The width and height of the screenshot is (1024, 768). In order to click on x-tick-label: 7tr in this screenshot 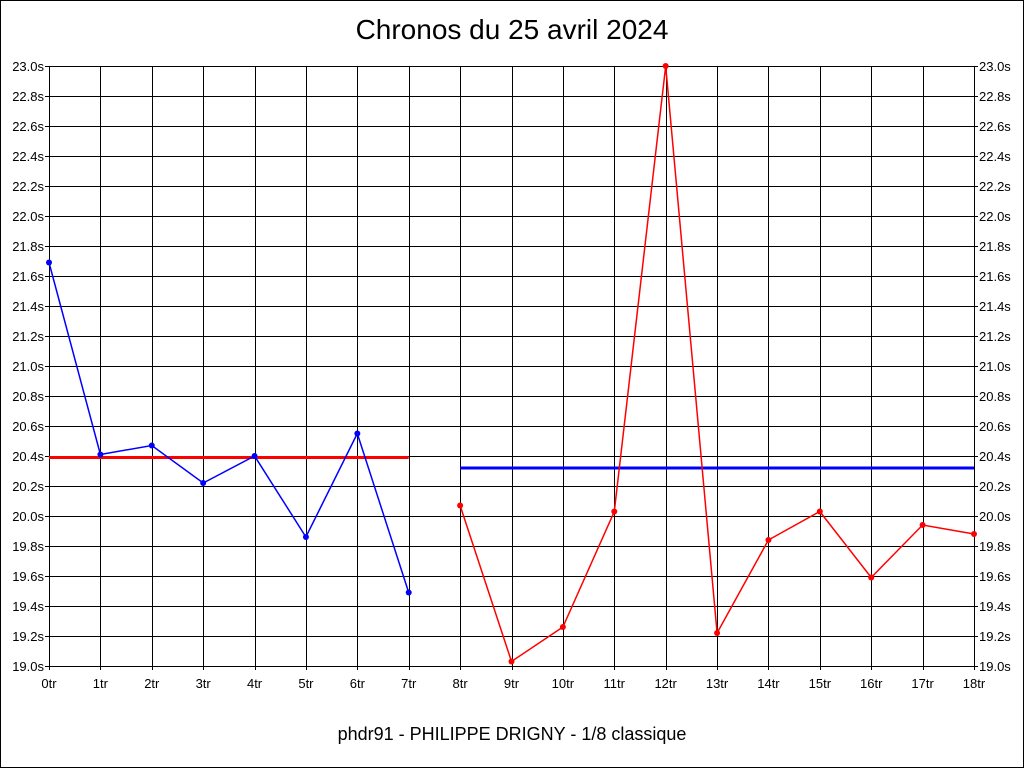, I will do `click(409, 683)`.